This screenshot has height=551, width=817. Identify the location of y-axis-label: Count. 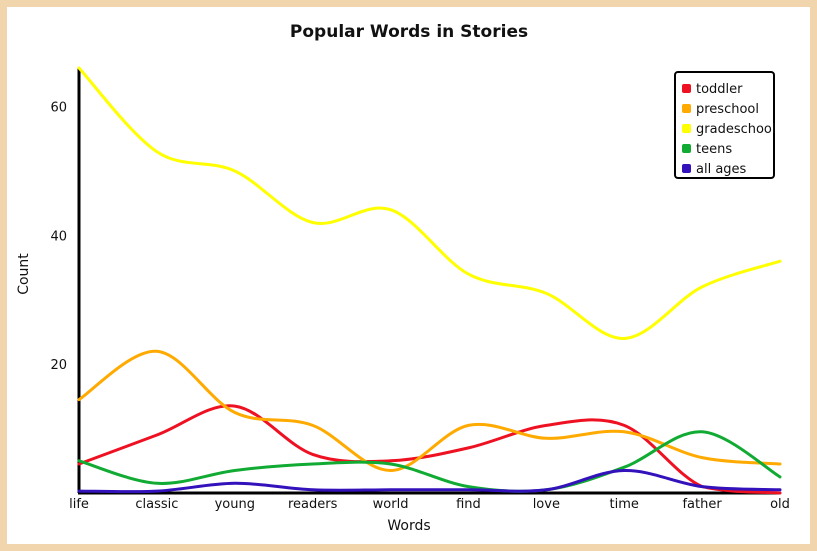
(24, 274).